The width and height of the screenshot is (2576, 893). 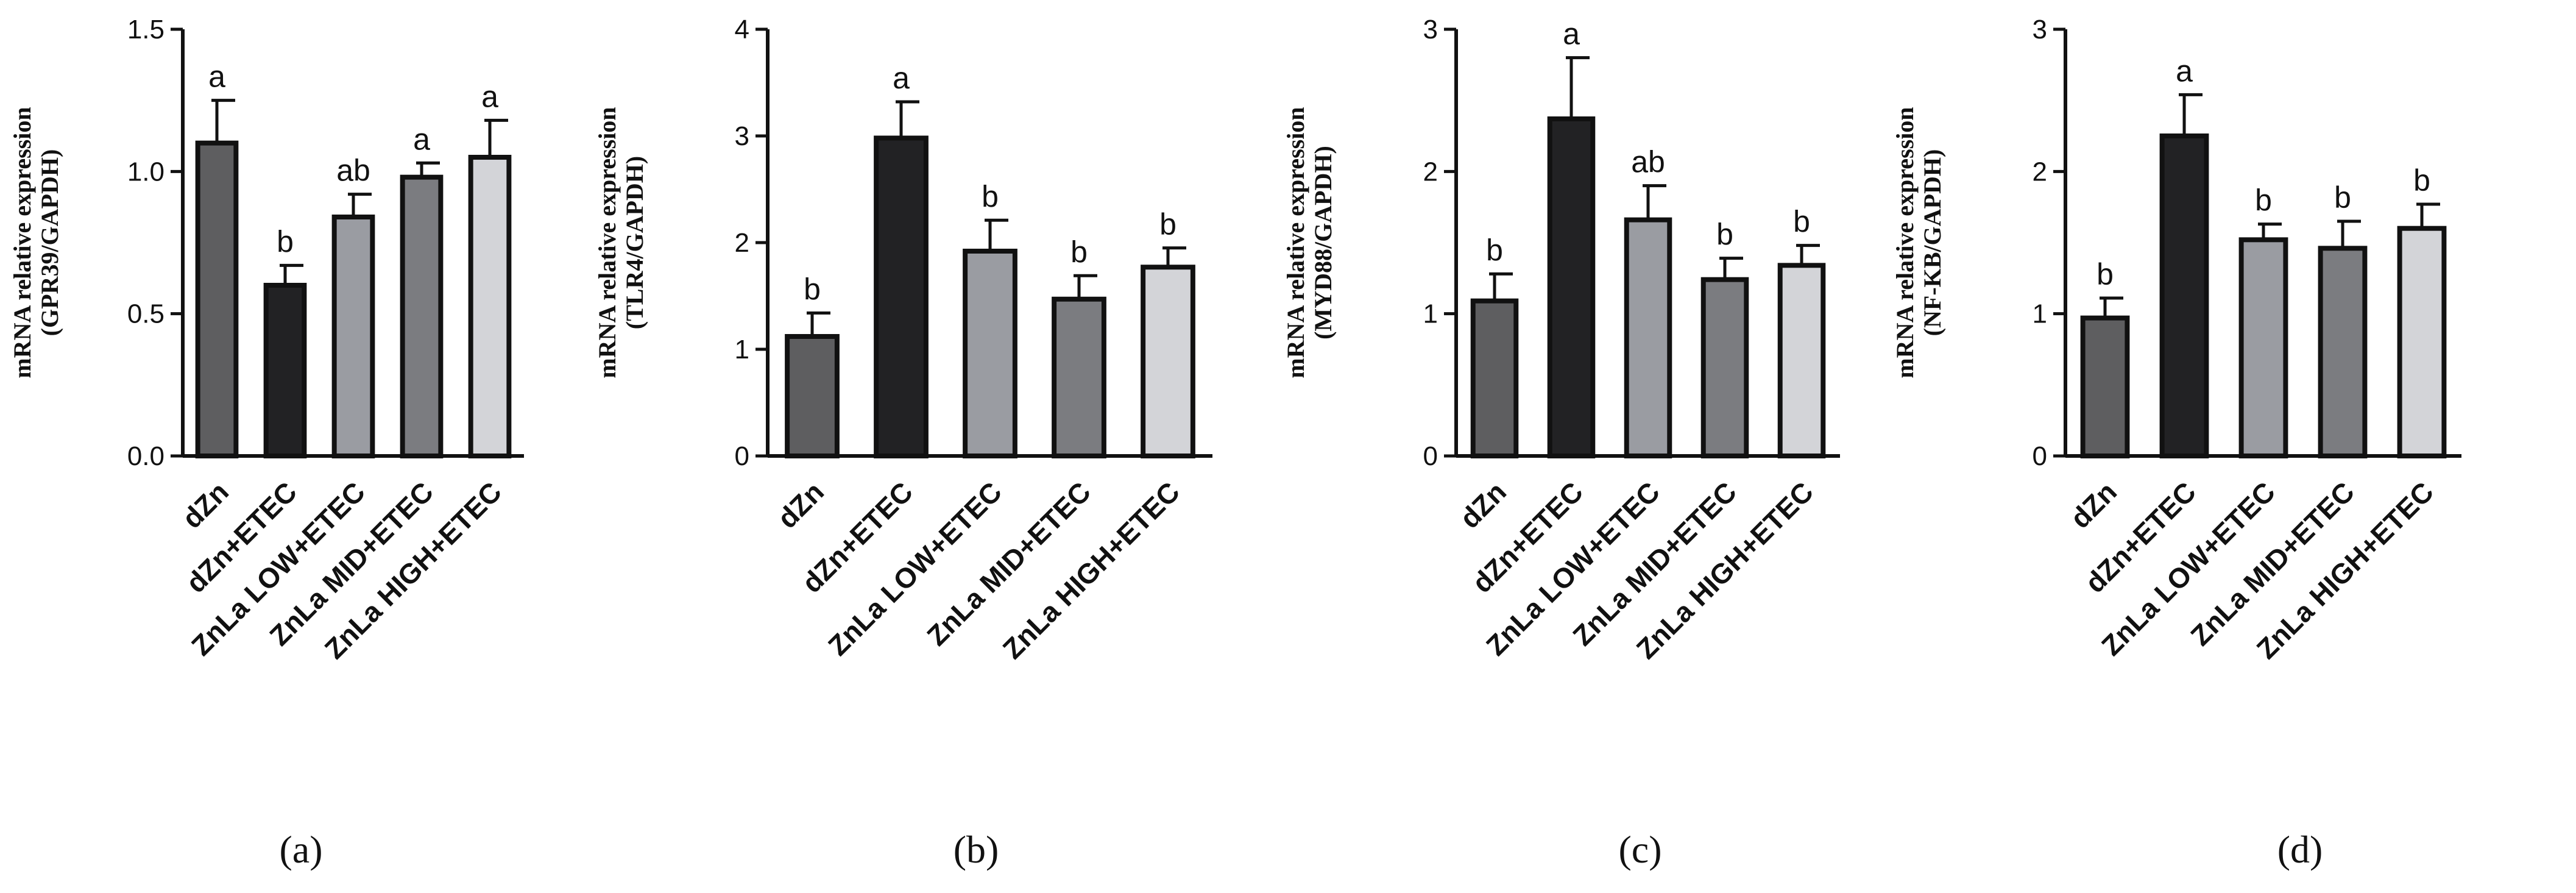 What do you see at coordinates (146, 172) in the screenshot?
I see `y-tick-label: 1.0` at bounding box center [146, 172].